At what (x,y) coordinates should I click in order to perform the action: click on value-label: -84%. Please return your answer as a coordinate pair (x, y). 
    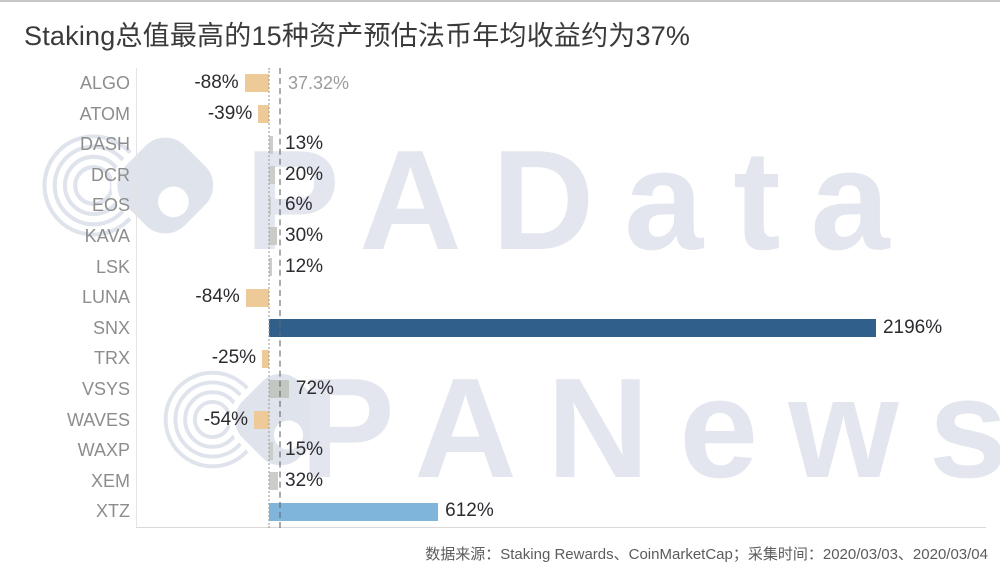
    Looking at the image, I should click on (217, 297).